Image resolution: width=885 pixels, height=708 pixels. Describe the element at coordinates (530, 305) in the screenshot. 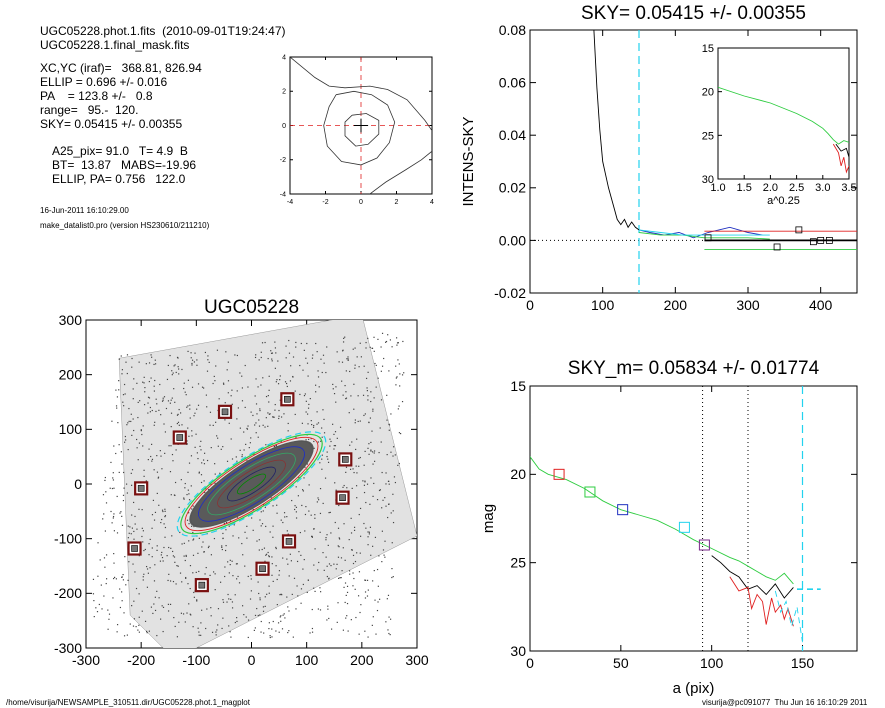

I see `intens-xtick-label: 0` at that location.